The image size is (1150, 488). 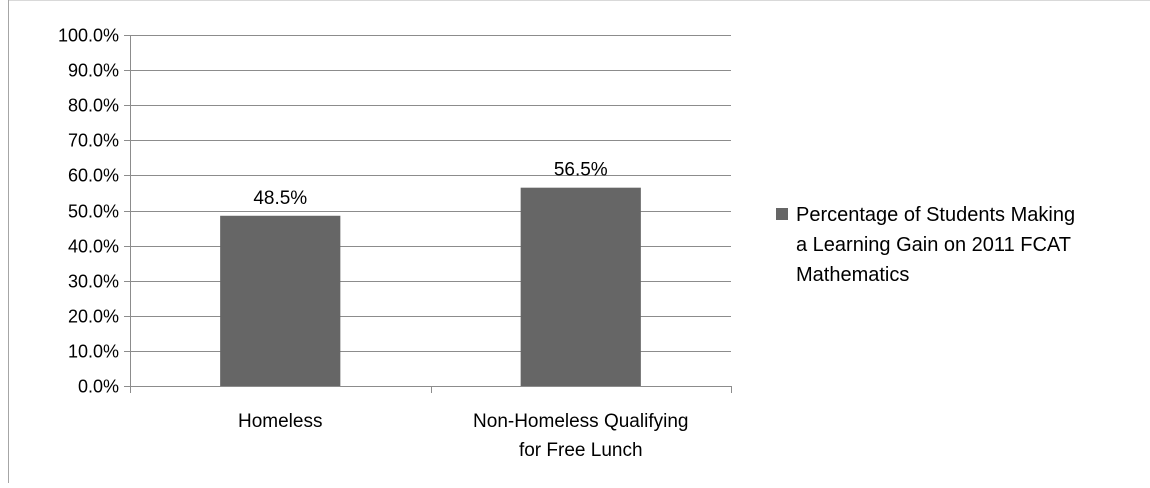 I want to click on bar-data-label: 48.5%, so click(x=280, y=198).